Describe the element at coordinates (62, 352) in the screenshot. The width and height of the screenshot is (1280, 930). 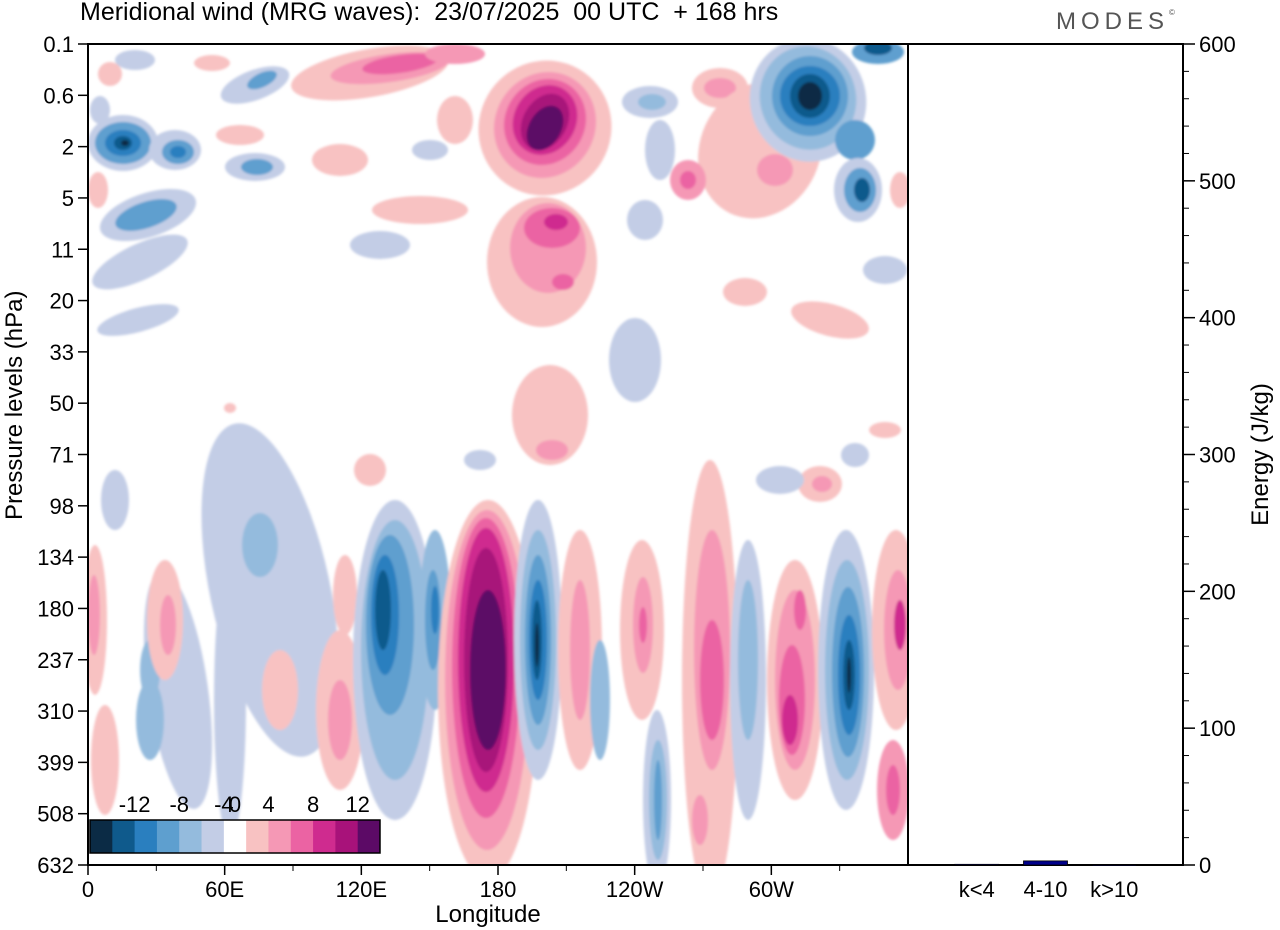
I see `y-tick-label: 33` at that location.